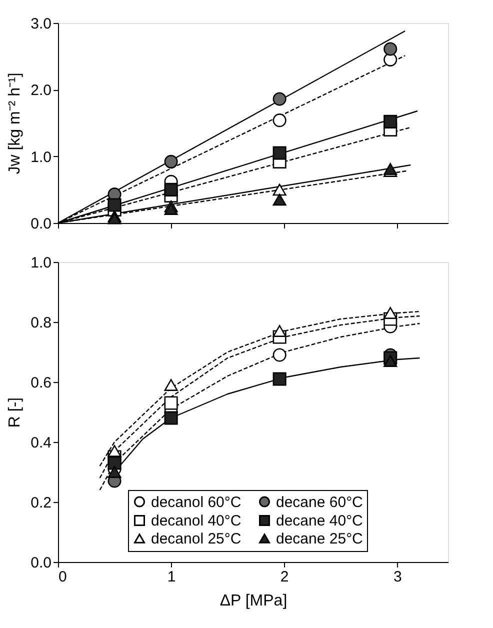 This screenshot has width=493, height=628. I want to click on y-tick-label: 0.8, so click(41, 323).